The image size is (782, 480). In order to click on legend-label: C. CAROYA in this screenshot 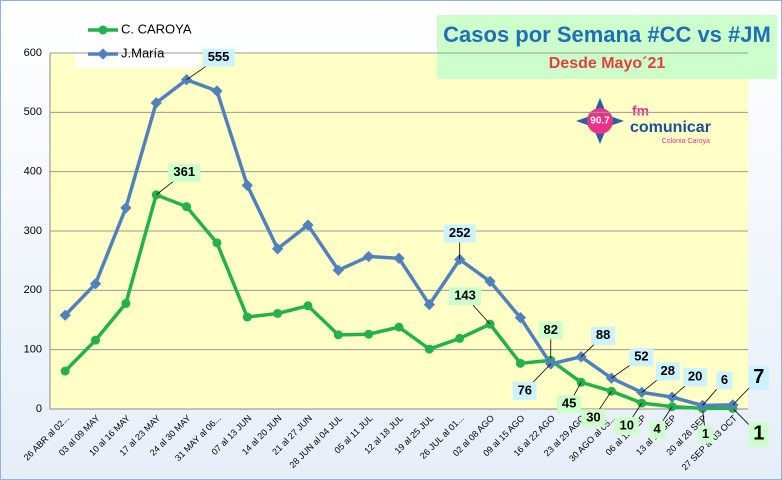, I will do `click(156, 28)`.